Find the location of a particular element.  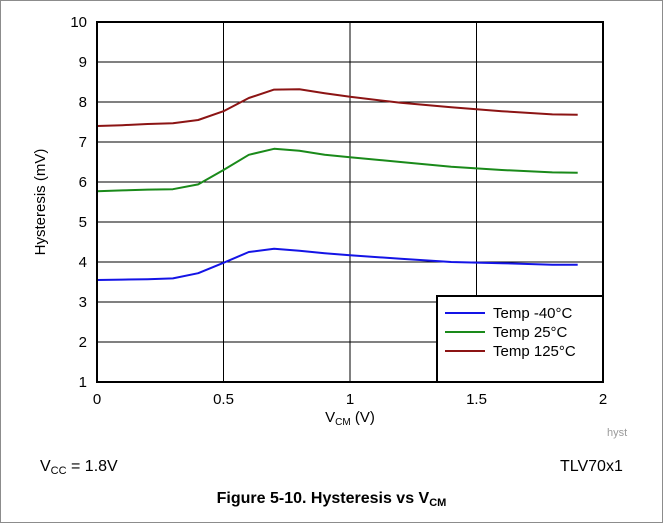

y-tick-label: 3 is located at coordinates (83, 302).